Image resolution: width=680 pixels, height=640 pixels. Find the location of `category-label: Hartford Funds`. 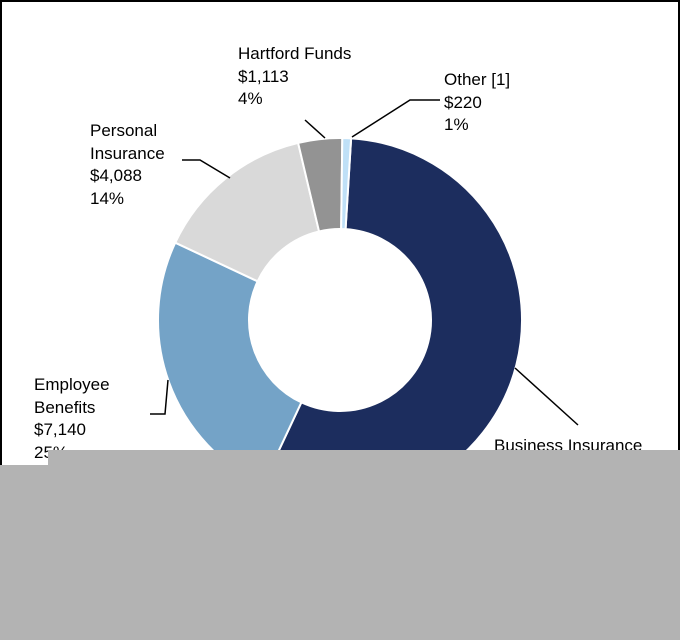

category-label: Hartford Funds is located at coordinates (295, 53).